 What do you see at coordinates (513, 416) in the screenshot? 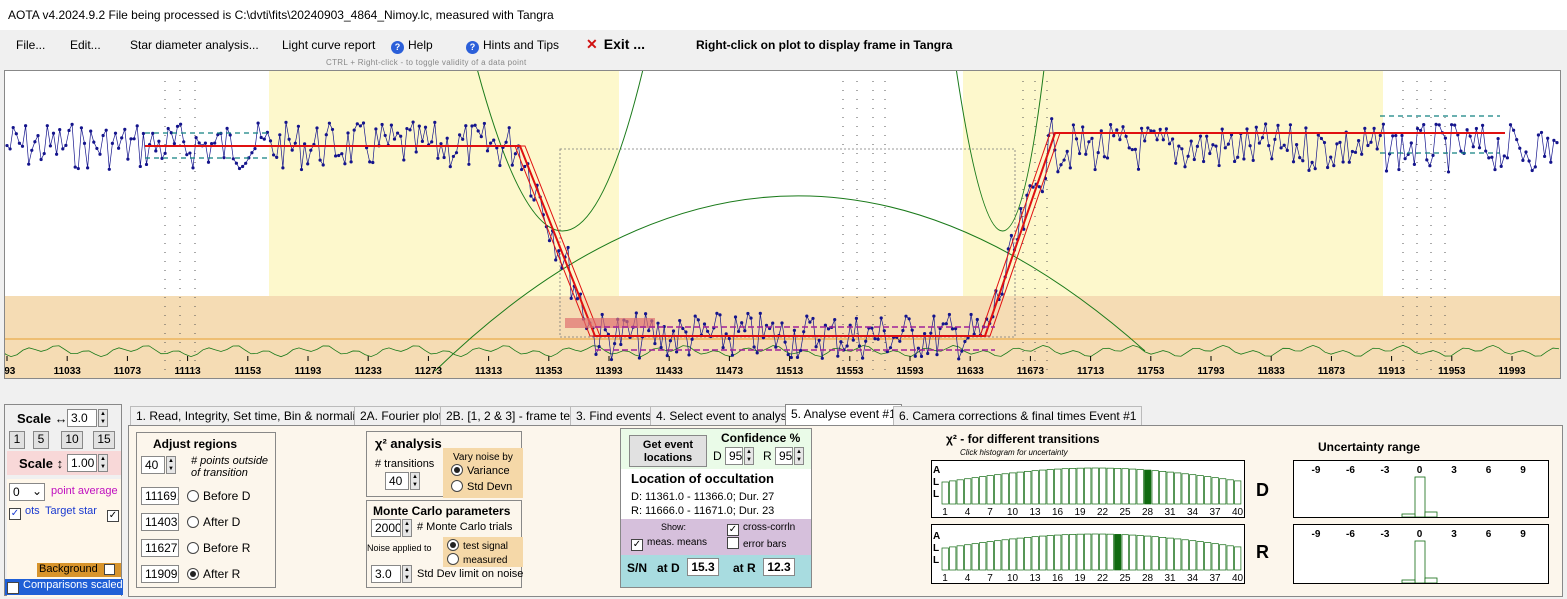
I see `tab-frame-test: 2B. [1, 2 & 3] - frame test` at bounding box center [513, 416].